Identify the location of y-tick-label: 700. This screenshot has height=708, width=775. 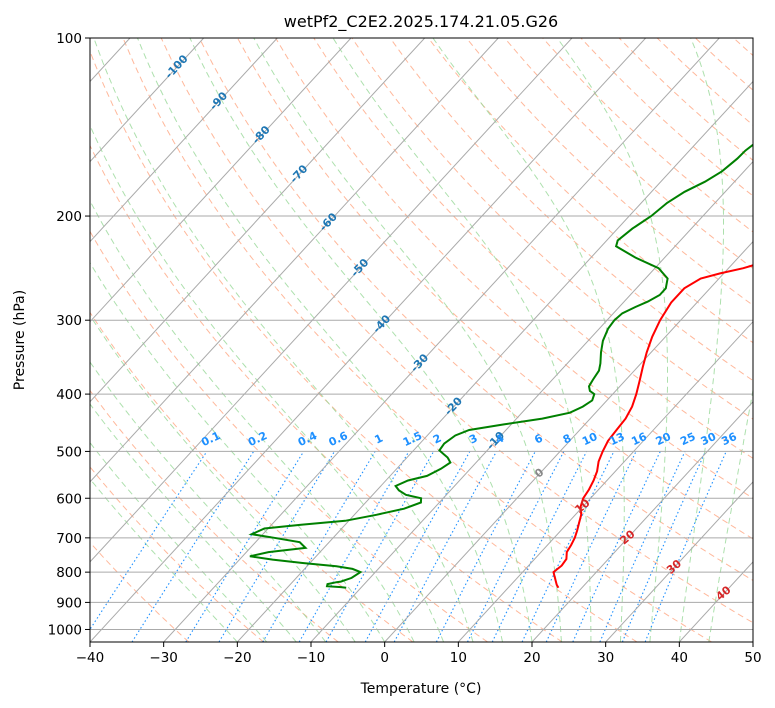
(69, 539).